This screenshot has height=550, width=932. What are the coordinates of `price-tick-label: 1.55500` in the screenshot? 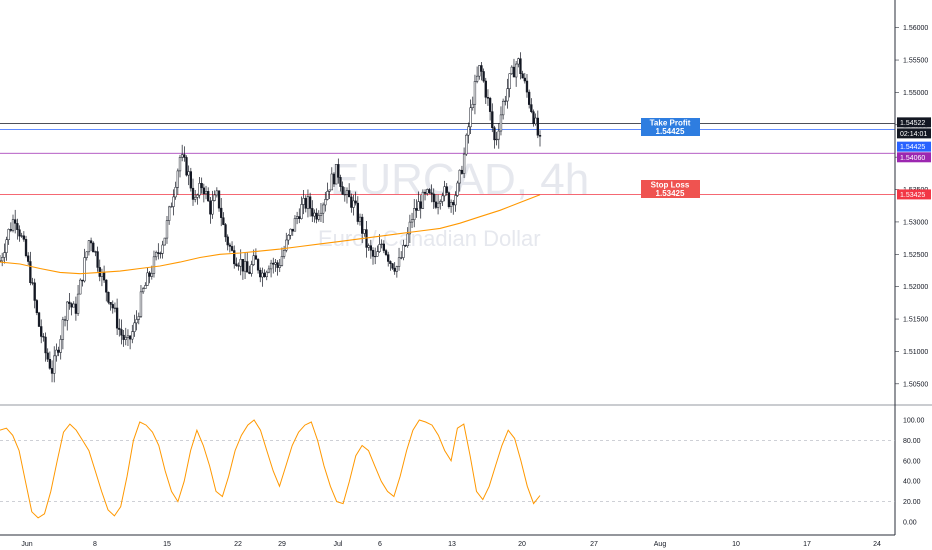 It's located at (915, 61).